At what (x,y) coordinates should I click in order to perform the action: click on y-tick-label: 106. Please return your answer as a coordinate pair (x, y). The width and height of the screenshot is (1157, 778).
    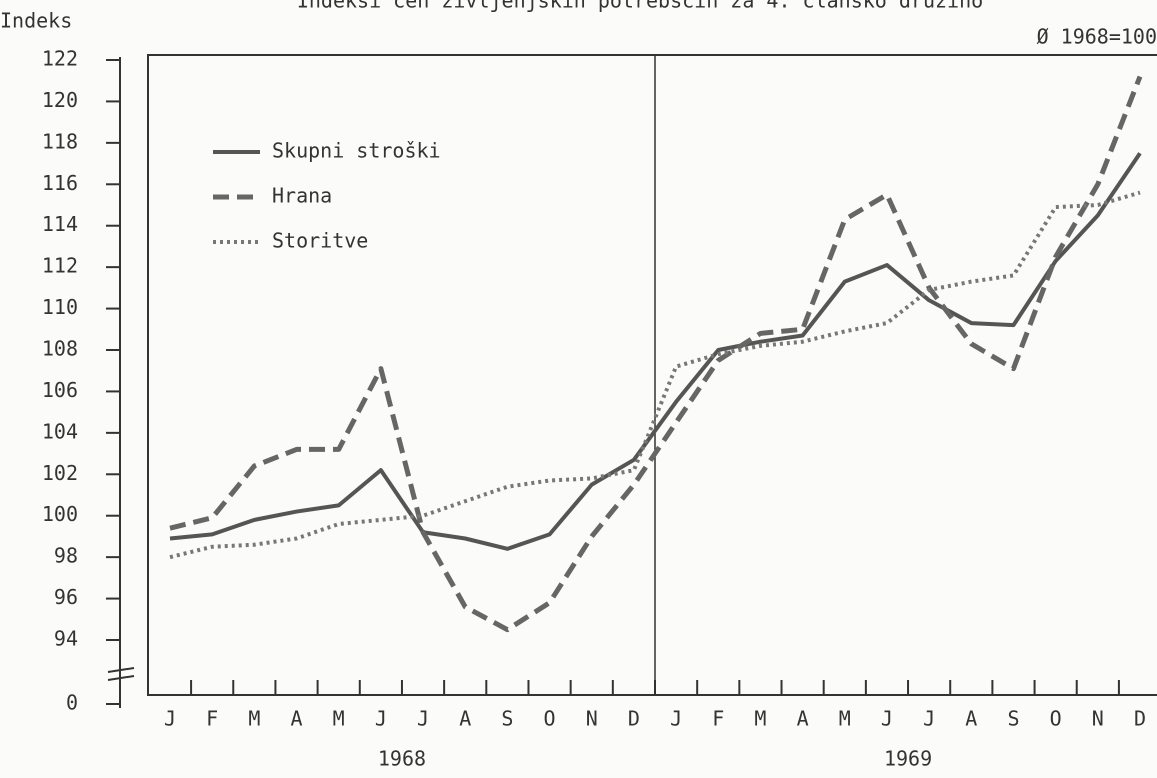
    Looking at the image, I should click on (60, 390).